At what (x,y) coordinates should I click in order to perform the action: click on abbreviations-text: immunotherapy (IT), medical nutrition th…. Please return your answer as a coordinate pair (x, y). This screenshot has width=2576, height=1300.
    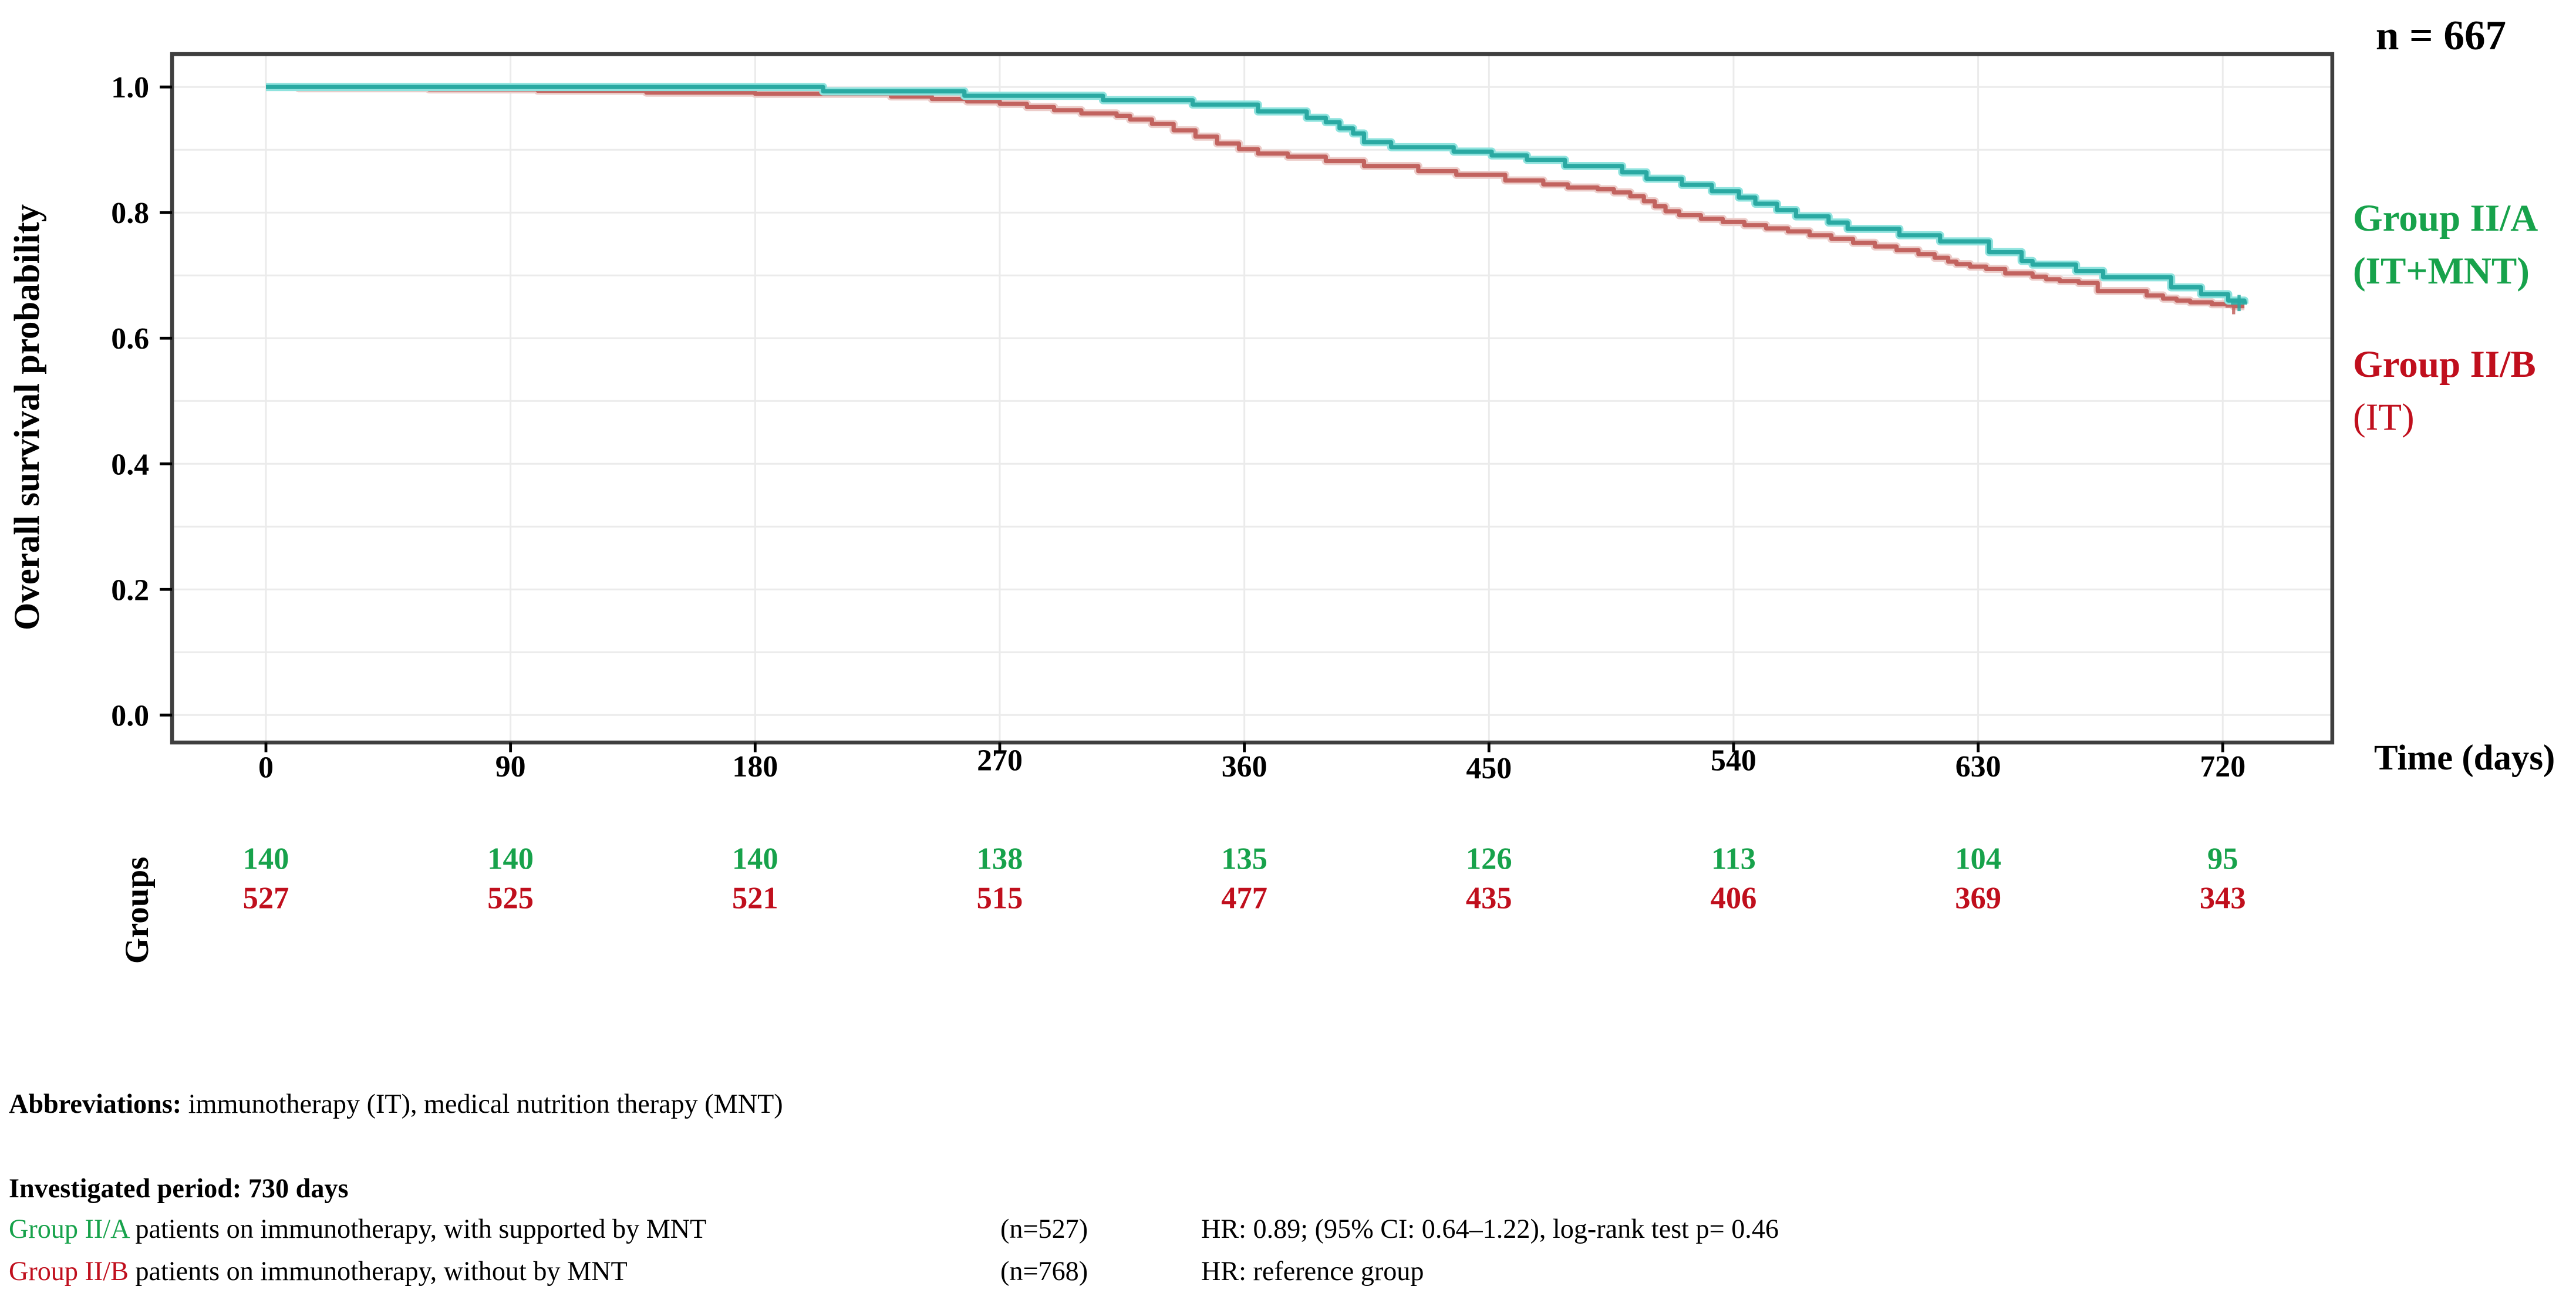
    Looking at the image, I should click on (482, 1105).